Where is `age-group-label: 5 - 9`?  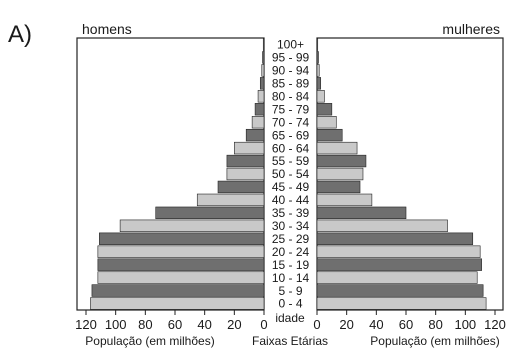 age-group-label: 5 - 9 is located at coordinates (290, 291).